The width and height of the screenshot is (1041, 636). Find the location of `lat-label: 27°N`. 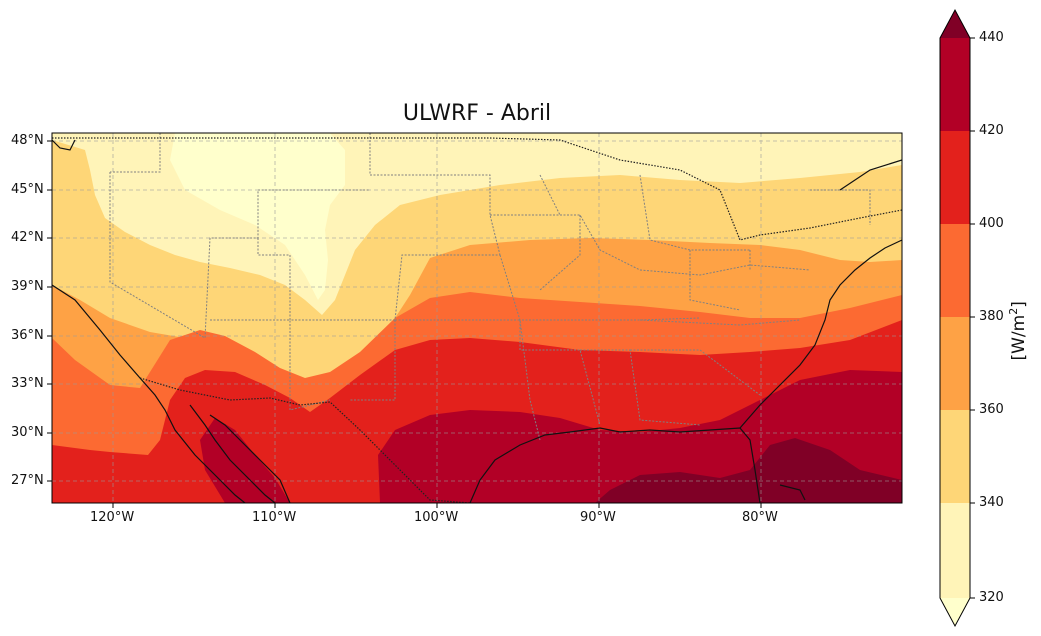

lat-label: 27°N is located at coordinates (27, 480).